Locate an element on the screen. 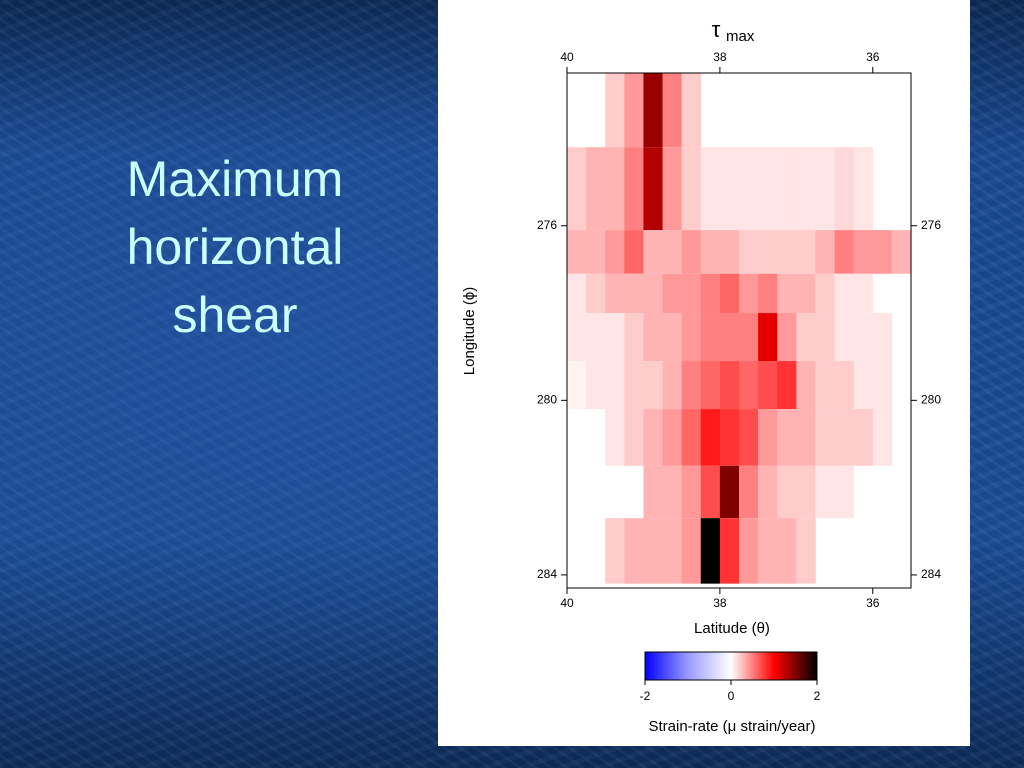 The image size is (1024, 768). chart-title-subscript: max is located at coordinates (740, 36).